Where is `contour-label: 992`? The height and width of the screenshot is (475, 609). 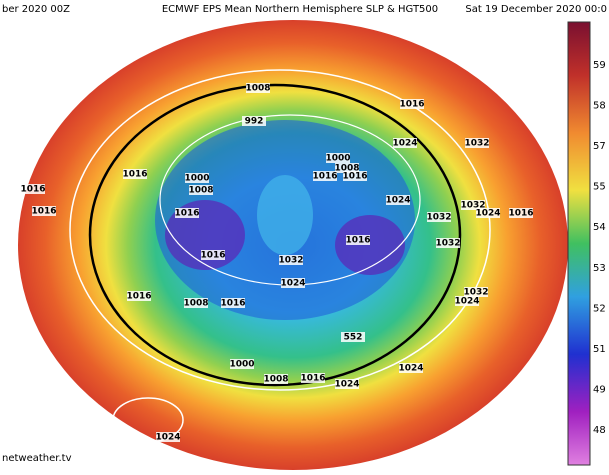
contour-label: 992 is located at coordinates (254, 122).